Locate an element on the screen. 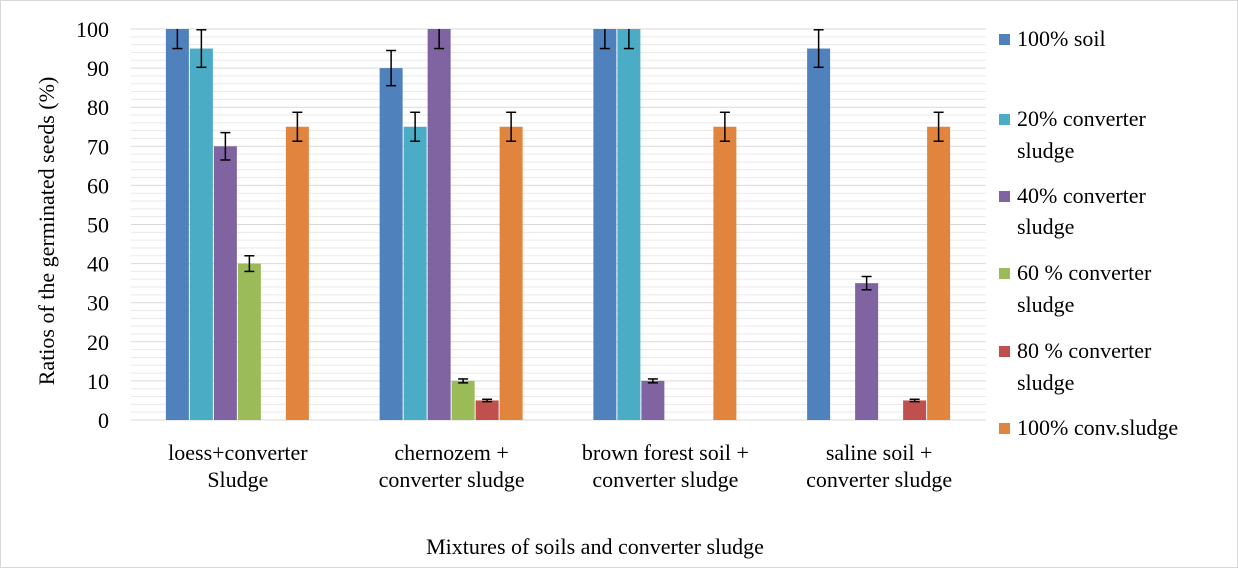 Image resolution: width=1238 pixels, height=569 pixels. y-tick-labels: 0 10 20 30 40 50 60 70 80 90 100 is located at coordinates (92, 225).